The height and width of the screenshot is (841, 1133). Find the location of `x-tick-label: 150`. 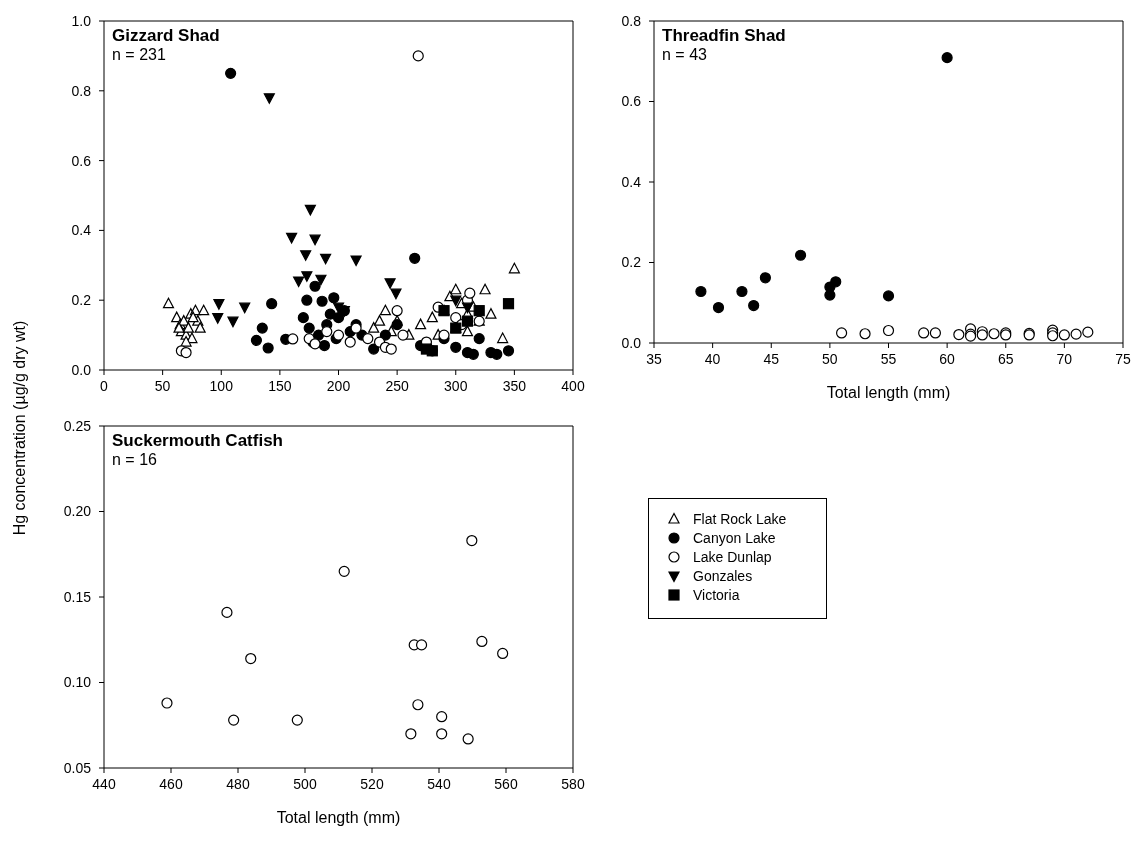

x-tick-label: 150 is located at coordinates (280, 385).